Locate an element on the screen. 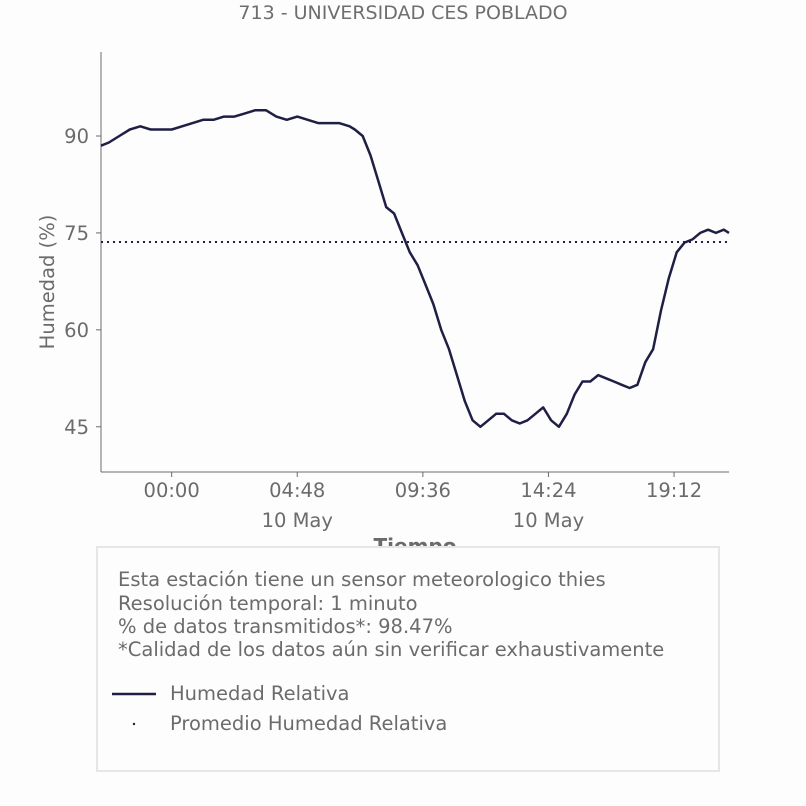  legend-solid-line-icon is located at coordinates (134, 694).